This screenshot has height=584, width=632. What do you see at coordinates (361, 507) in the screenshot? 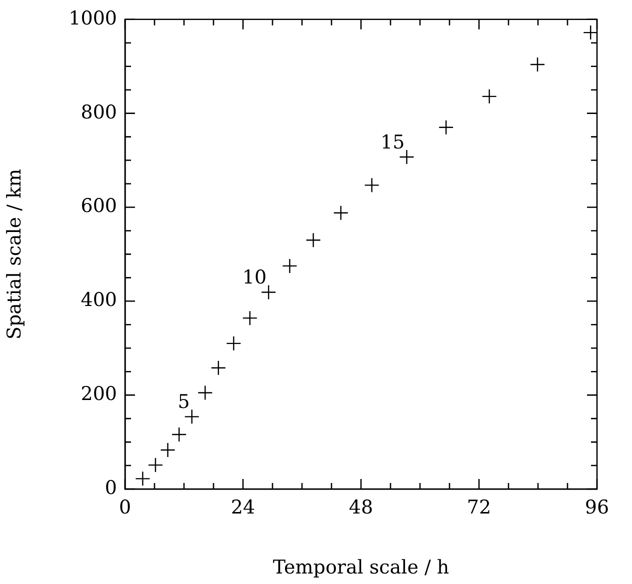
I see `x-tick-label: 48` at bounding box center [361, 507].